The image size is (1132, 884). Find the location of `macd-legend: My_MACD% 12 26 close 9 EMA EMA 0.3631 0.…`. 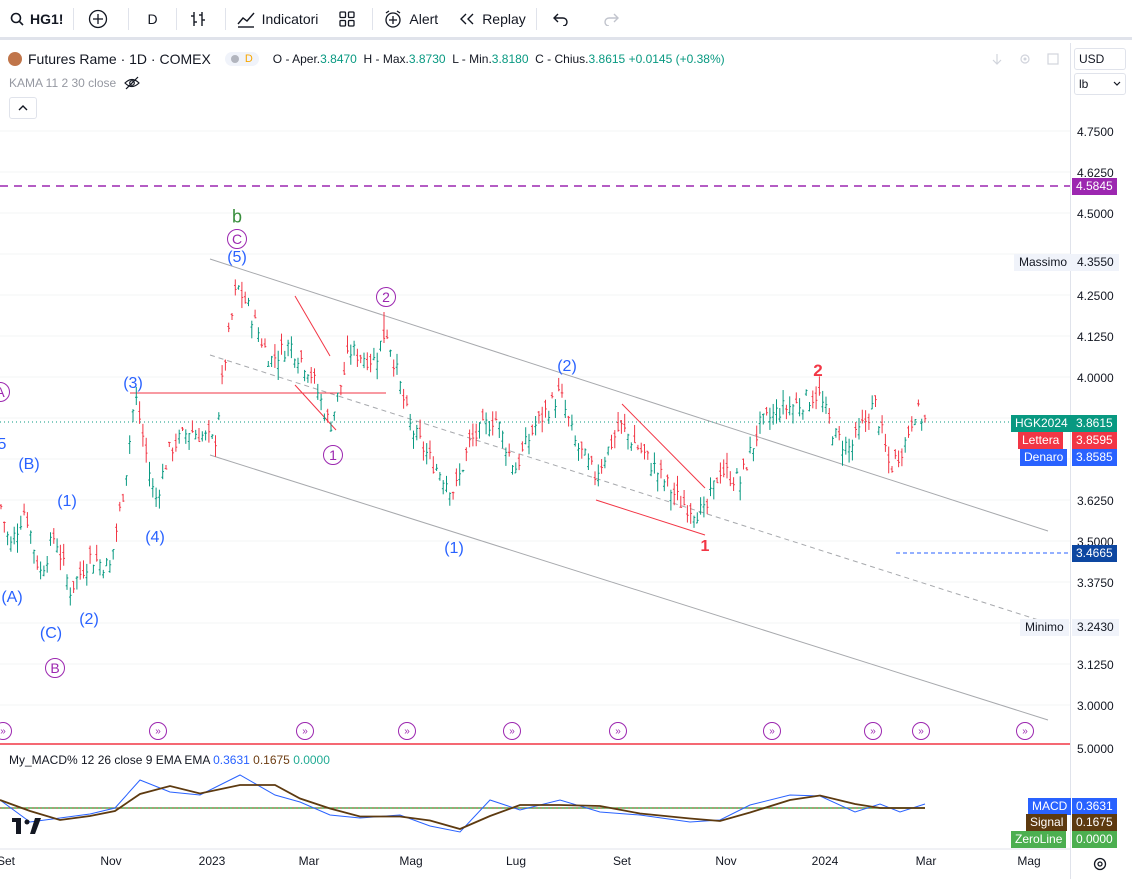

macd-legend: My_MACD% 12 26 close 9 EMA EMA 0.3631 0.… is located at coordinates (169, 760).